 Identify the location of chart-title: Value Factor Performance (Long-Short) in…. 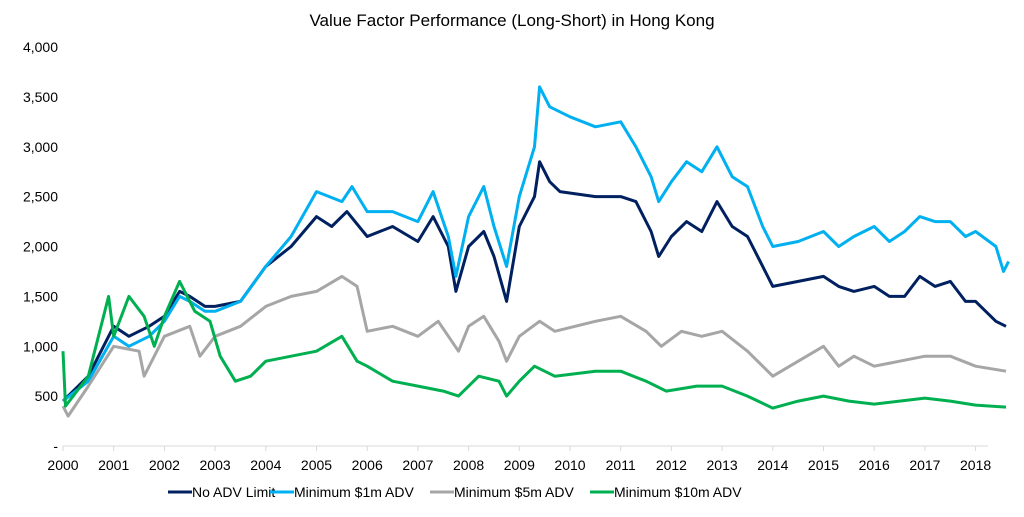
(511, 20).